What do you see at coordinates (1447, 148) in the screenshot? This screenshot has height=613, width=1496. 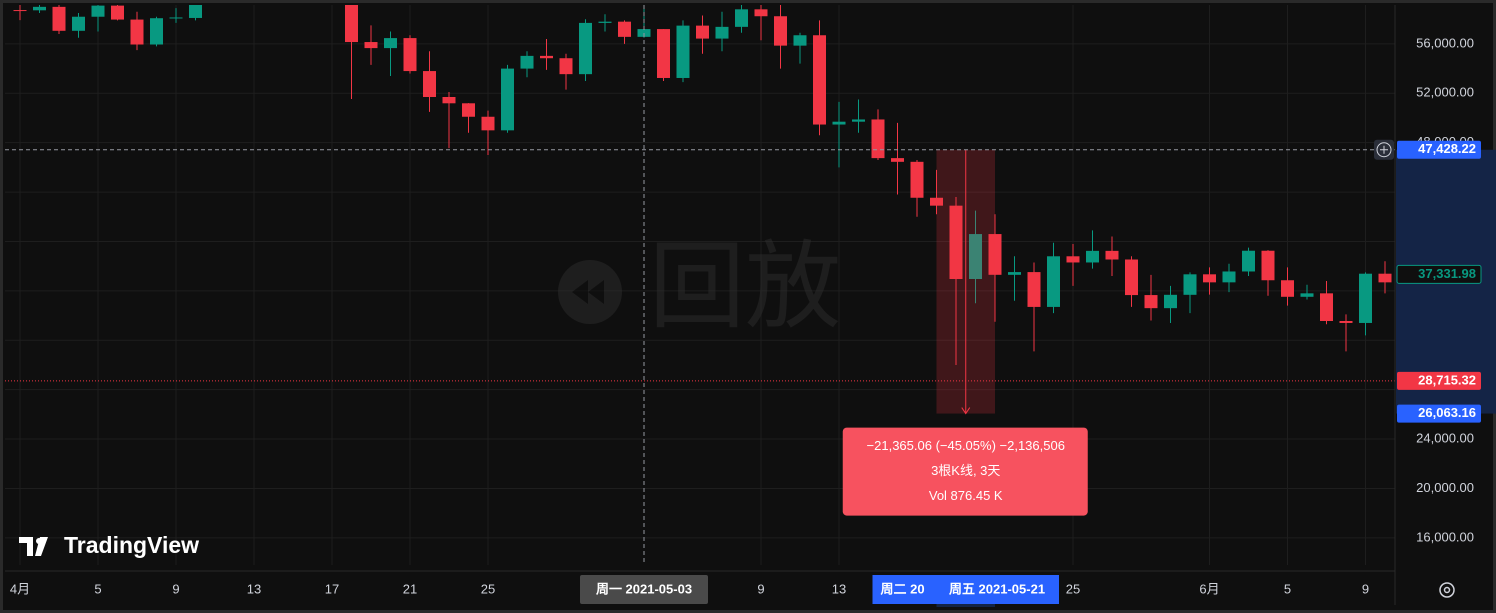 I see `price-tag-text: 47,428.22` at bounding box center [1447, 148].